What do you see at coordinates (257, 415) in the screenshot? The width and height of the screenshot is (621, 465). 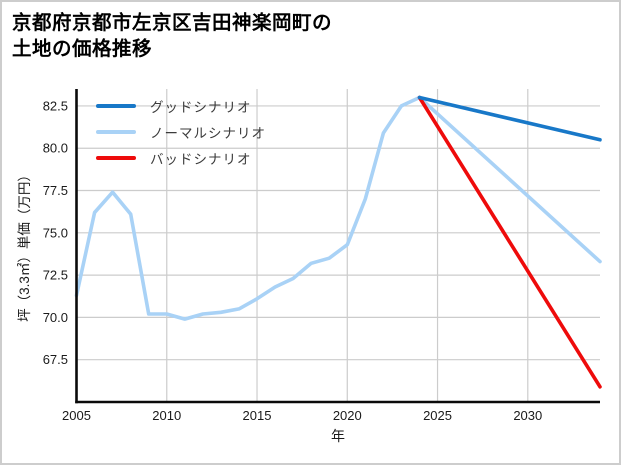 I see `x-tick-label-2015: 2015` at bounding box center [257, 415].